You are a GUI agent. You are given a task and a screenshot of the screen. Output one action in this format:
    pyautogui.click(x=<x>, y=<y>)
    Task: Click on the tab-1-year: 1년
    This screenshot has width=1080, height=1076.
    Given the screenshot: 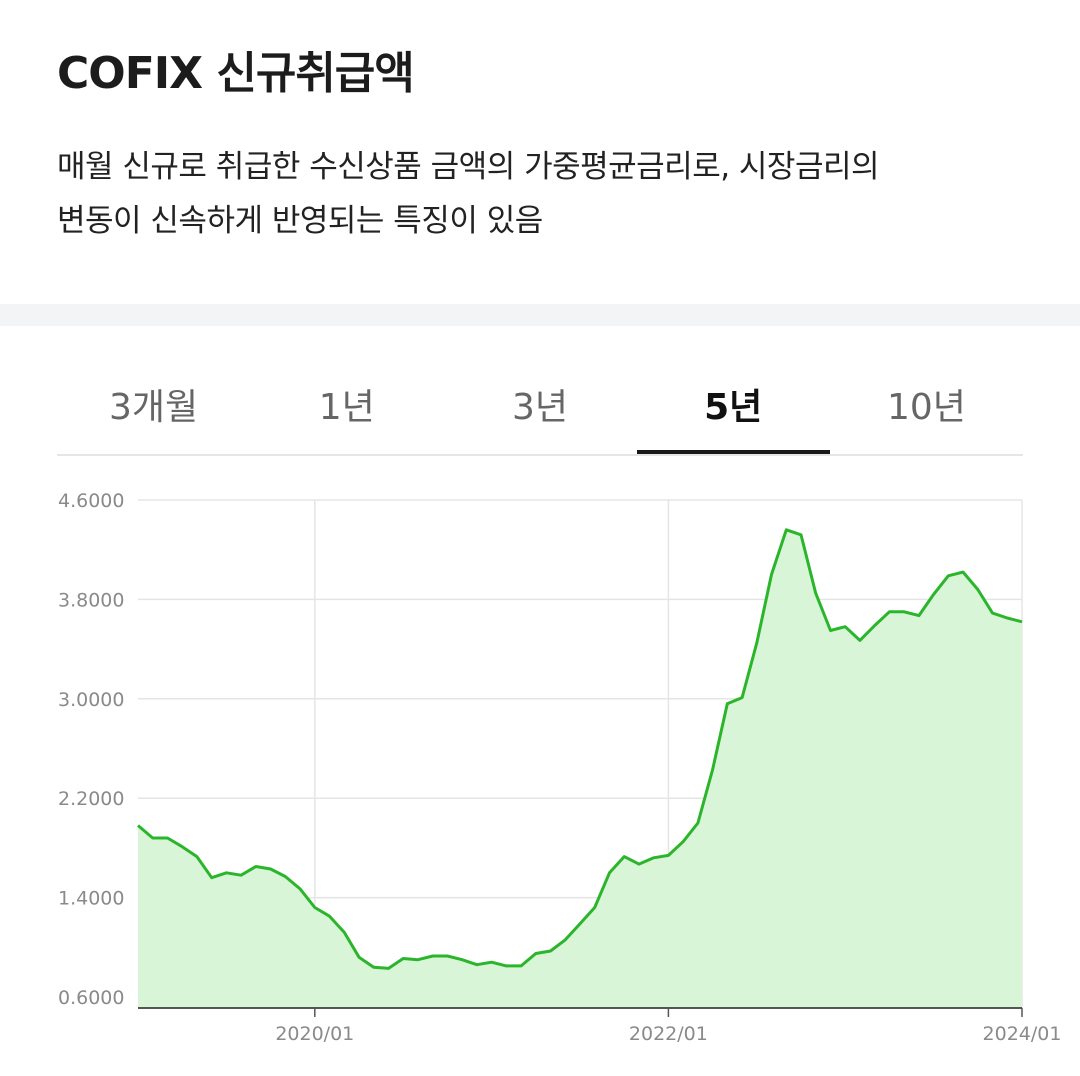 What is the action you would take?
    pyautogui.click(x=346, y=407)
    